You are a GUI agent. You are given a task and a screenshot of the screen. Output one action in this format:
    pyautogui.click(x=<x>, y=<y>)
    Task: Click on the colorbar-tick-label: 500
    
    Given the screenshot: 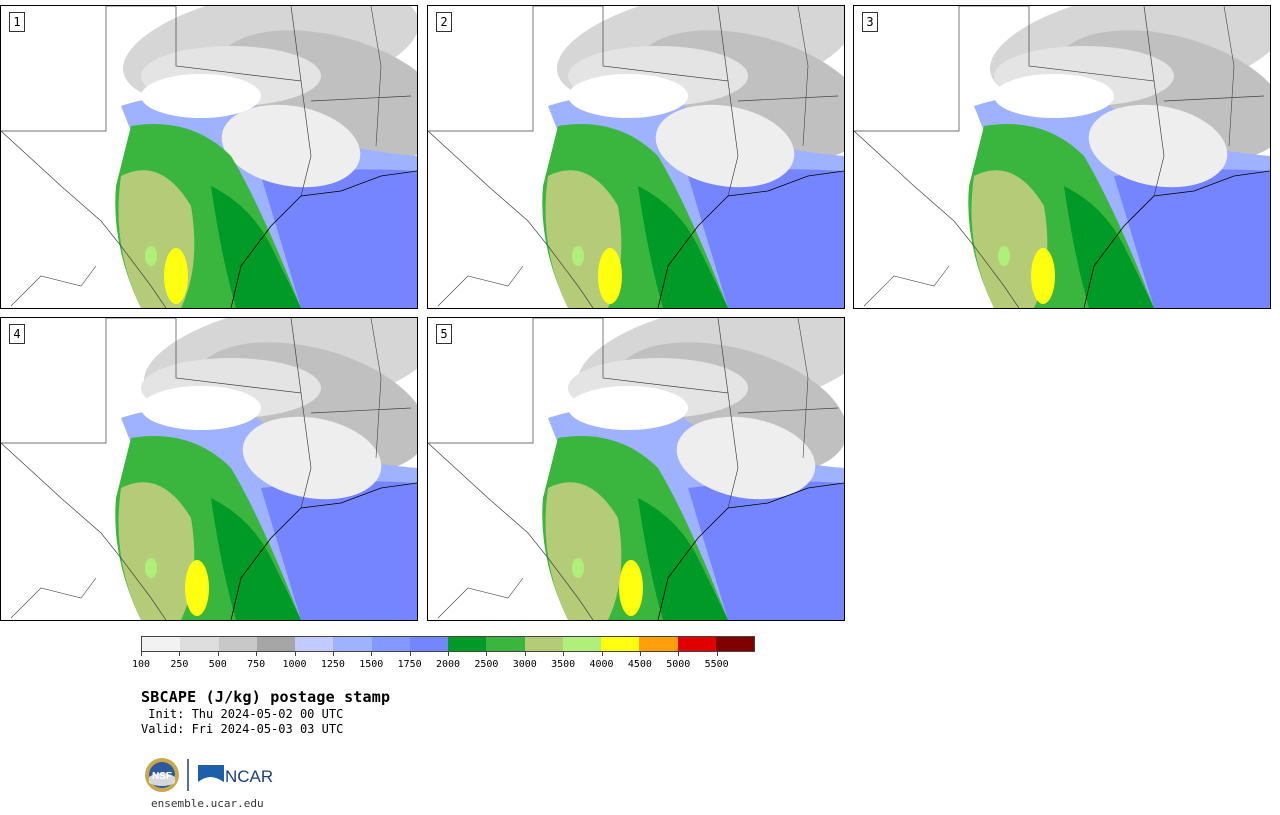 What is the action you would take?
    pyautogui.click(x=217, y=664)
    